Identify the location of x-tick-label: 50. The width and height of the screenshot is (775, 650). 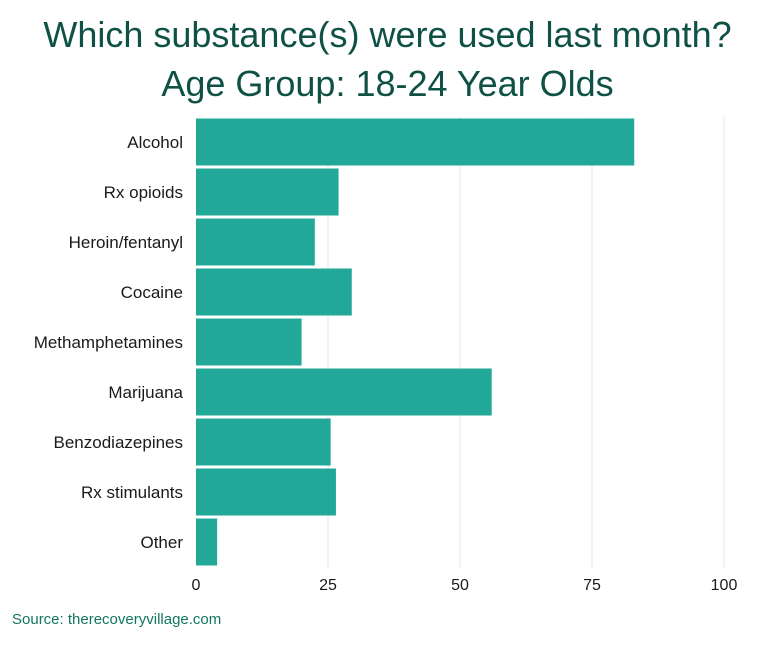
(460, 585).